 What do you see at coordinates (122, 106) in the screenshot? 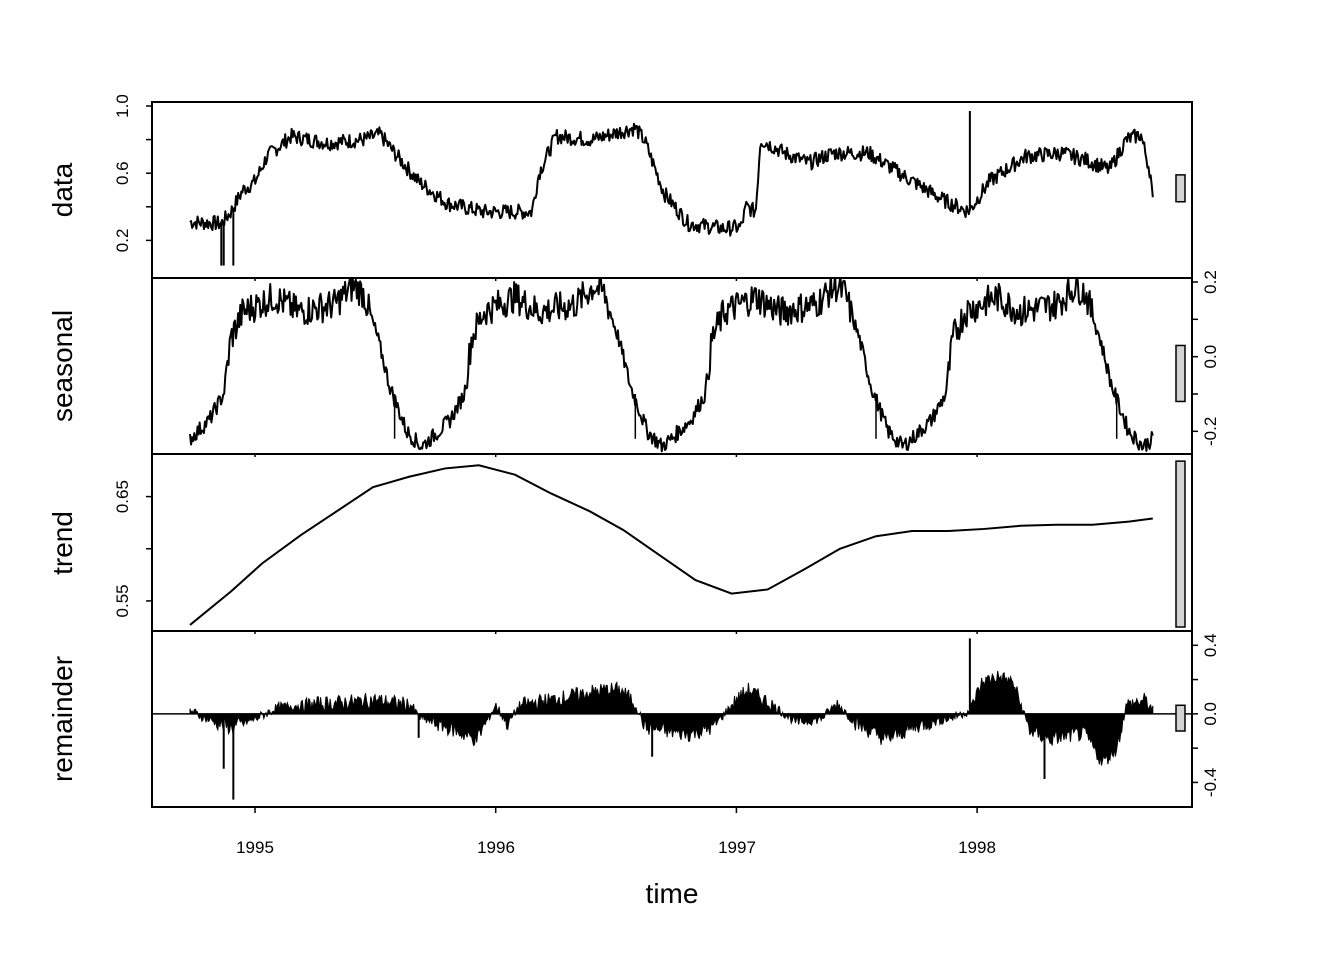
I see `y-tick-label: 1.0` at bounding box center [122, 106].